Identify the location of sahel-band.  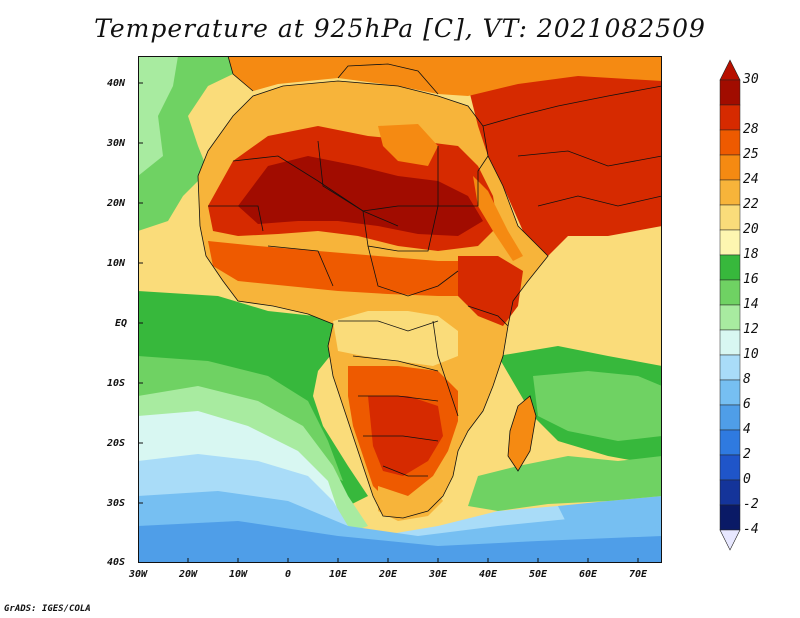
(363, 271).